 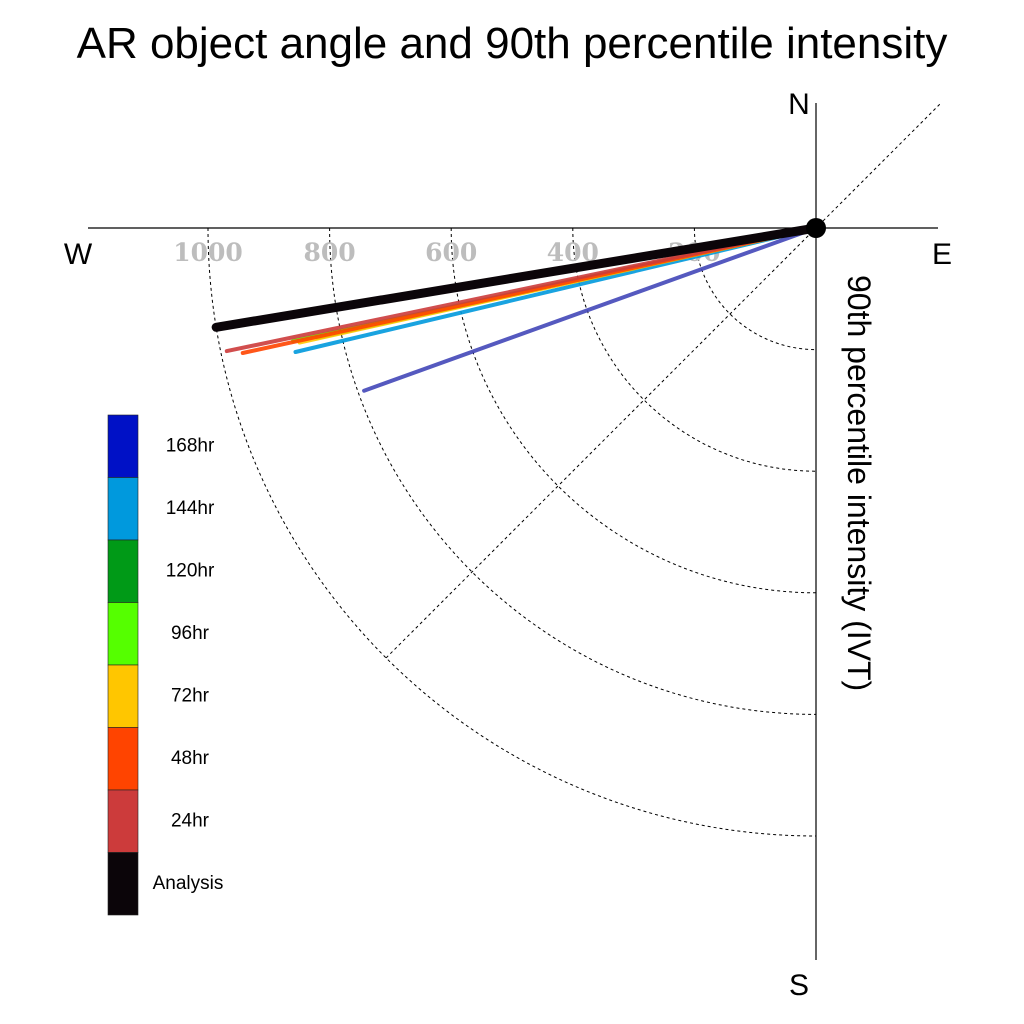 I want to click on series-vectors, so click(x=516, y=308).